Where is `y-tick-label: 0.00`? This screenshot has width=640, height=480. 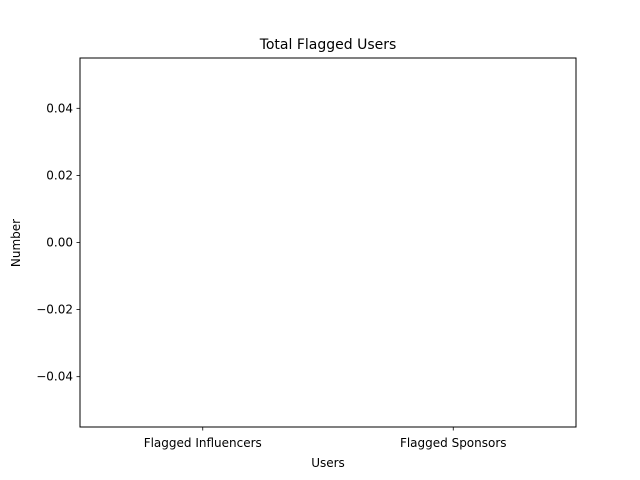 y-tick-label: 0.00 is located at coordinates (59, 243).